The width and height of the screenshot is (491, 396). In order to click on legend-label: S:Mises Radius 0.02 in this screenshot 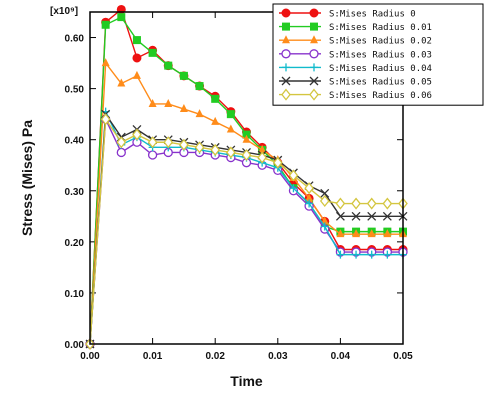, I will do `click(380, 42)`.